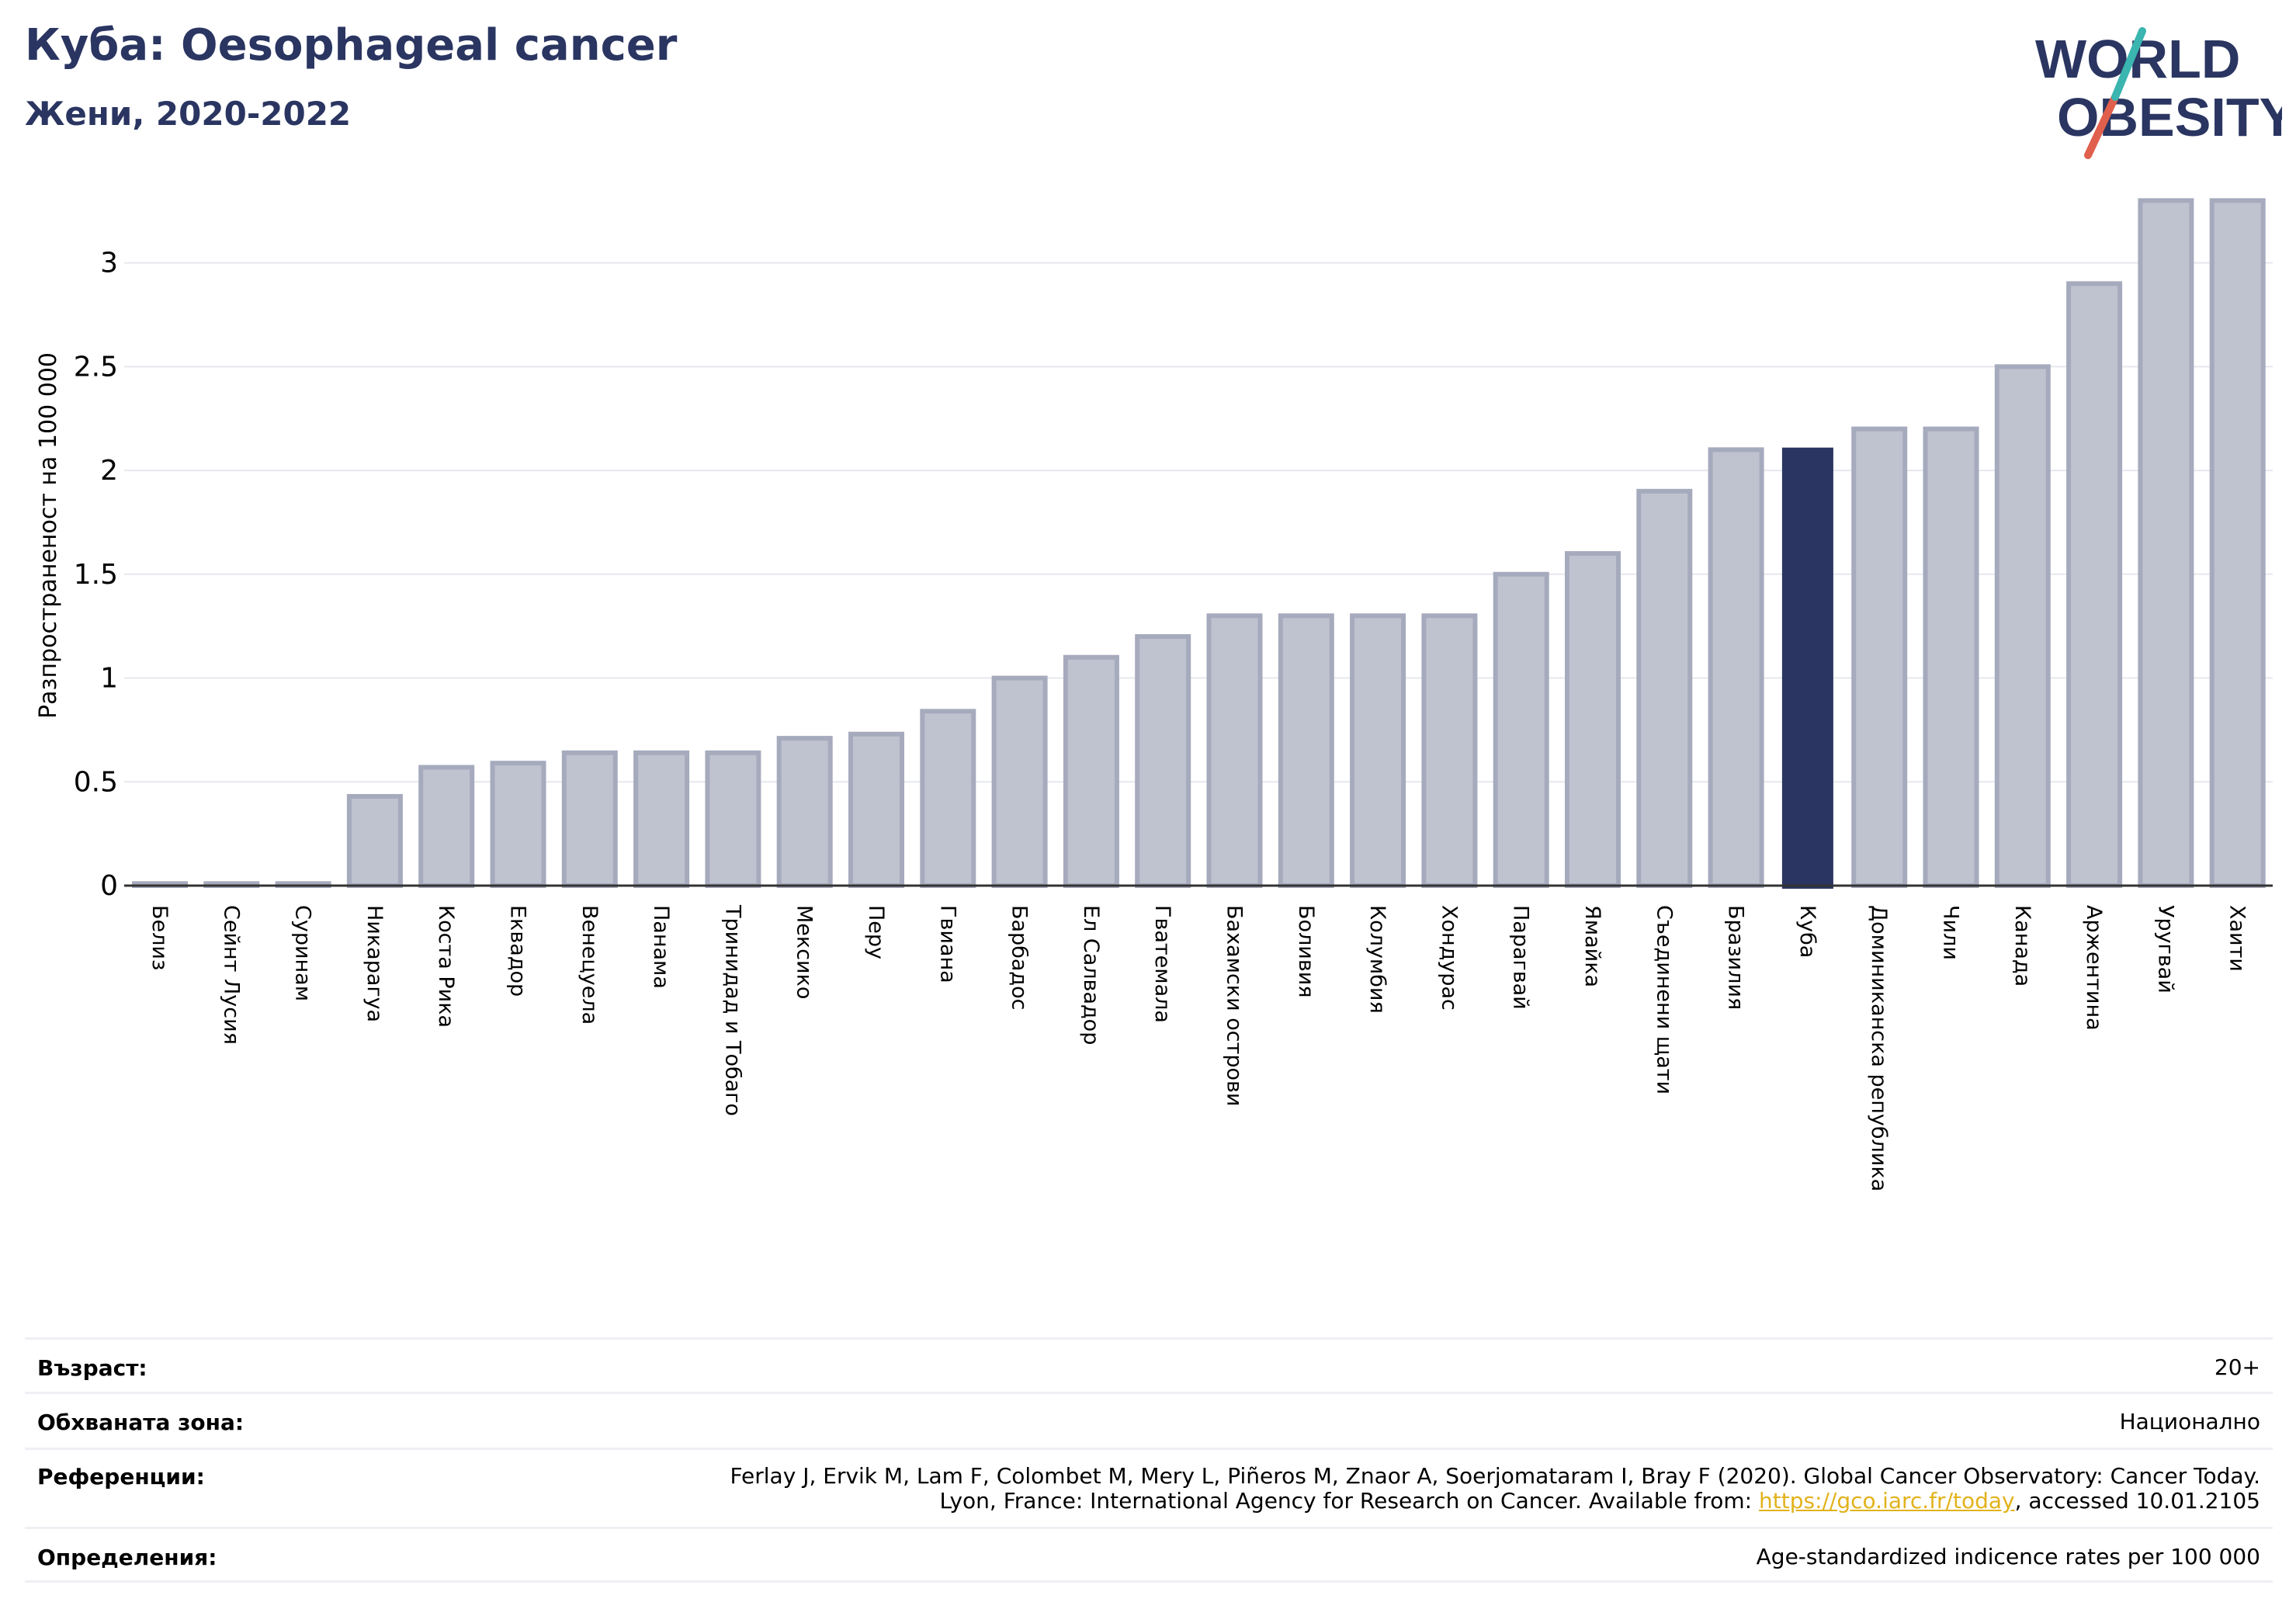  Describe the element at coordinates (2237, 939) in the screenshot. I see `x-tick-label: Хаити` at that location.